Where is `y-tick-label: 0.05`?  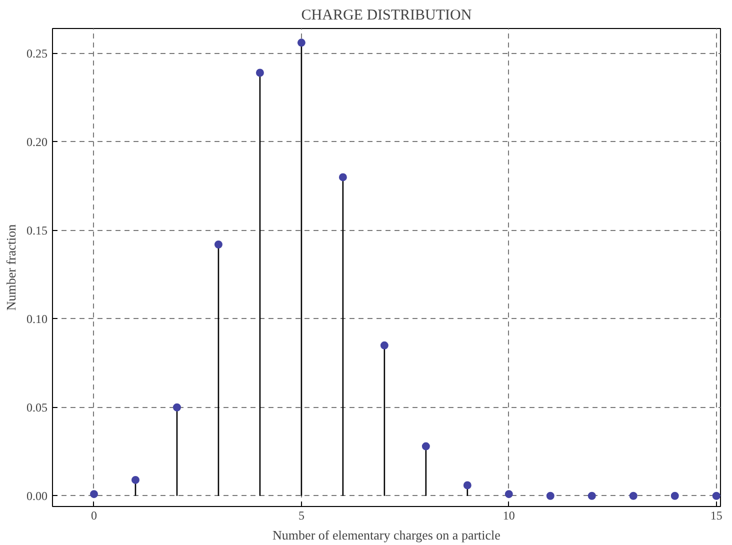 y-tick-label: 0.05 is located at coordinates (37, 407).